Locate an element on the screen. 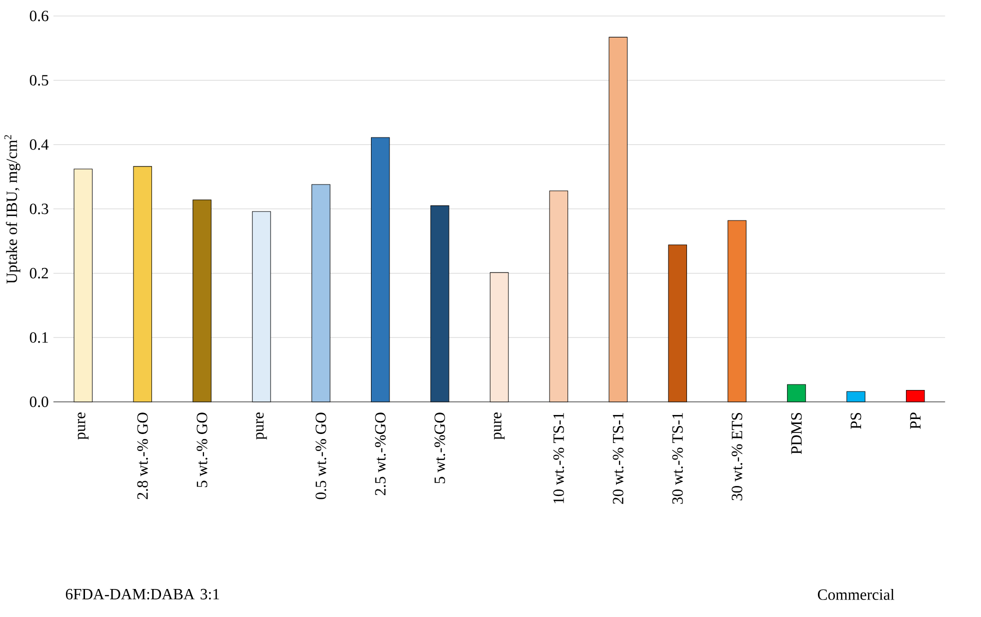 This screenshot has width=981, height=617. x-tick-label: 20 wt.-% TS-1 is located at coordinates (618, 458).